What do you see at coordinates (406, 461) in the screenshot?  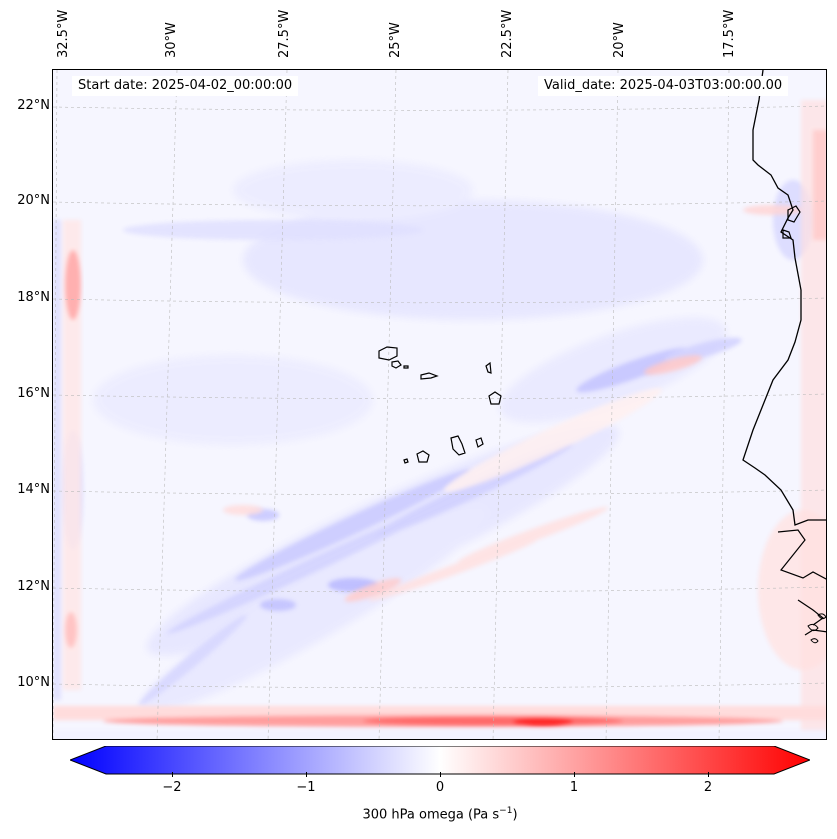 I see `island-brava` at bounding box center [406, 461].